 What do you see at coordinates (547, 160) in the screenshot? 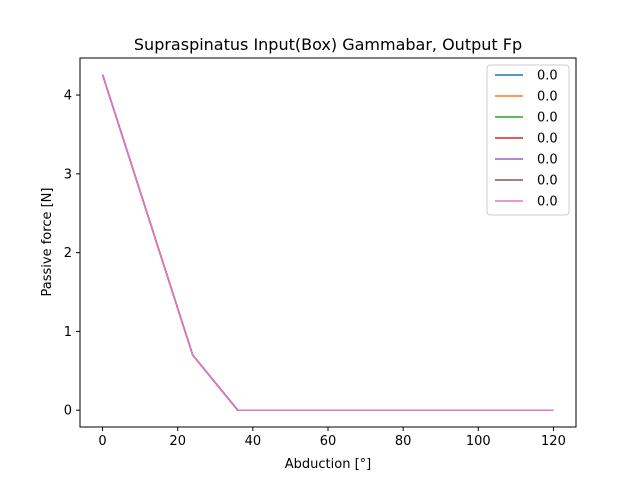
I see `legend-label-5: 0.0` at bounding box center [547, 160].